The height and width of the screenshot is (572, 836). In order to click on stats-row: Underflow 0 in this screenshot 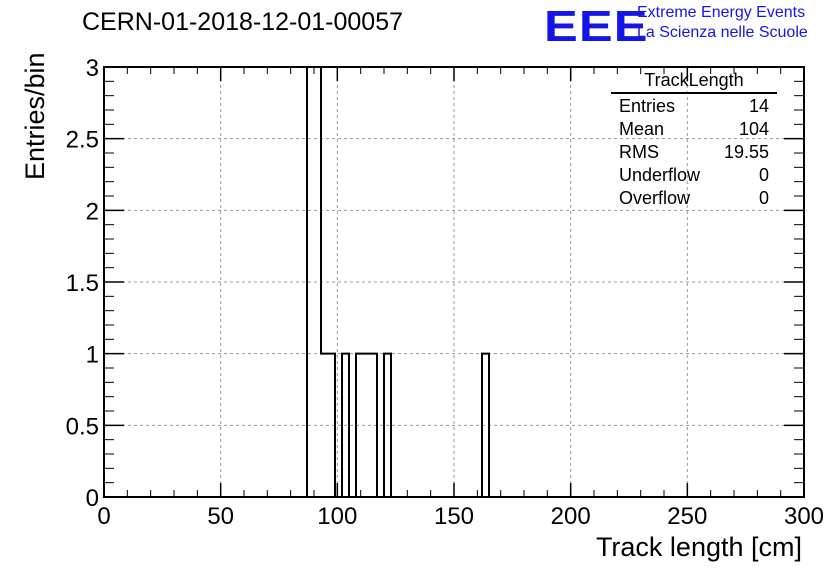, I will do `click(694, 175)`.